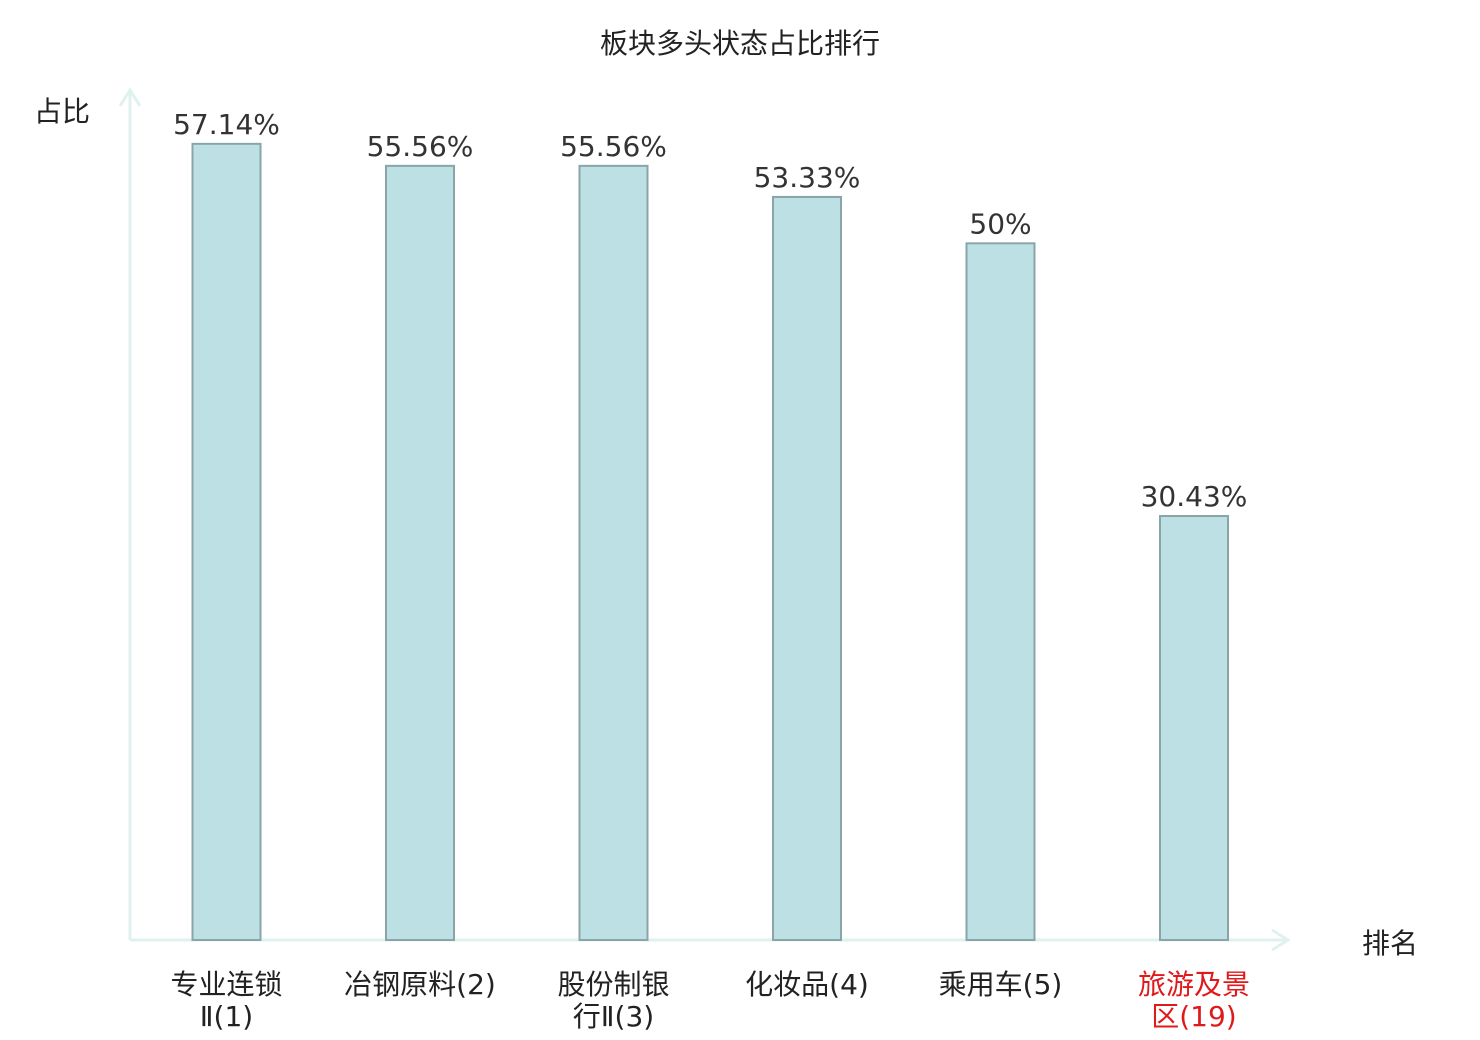  Describe the element at coordinates (613, 1016) in the screenshot. I see `x-tick-label: 行Ⅱ(3)` at that location.